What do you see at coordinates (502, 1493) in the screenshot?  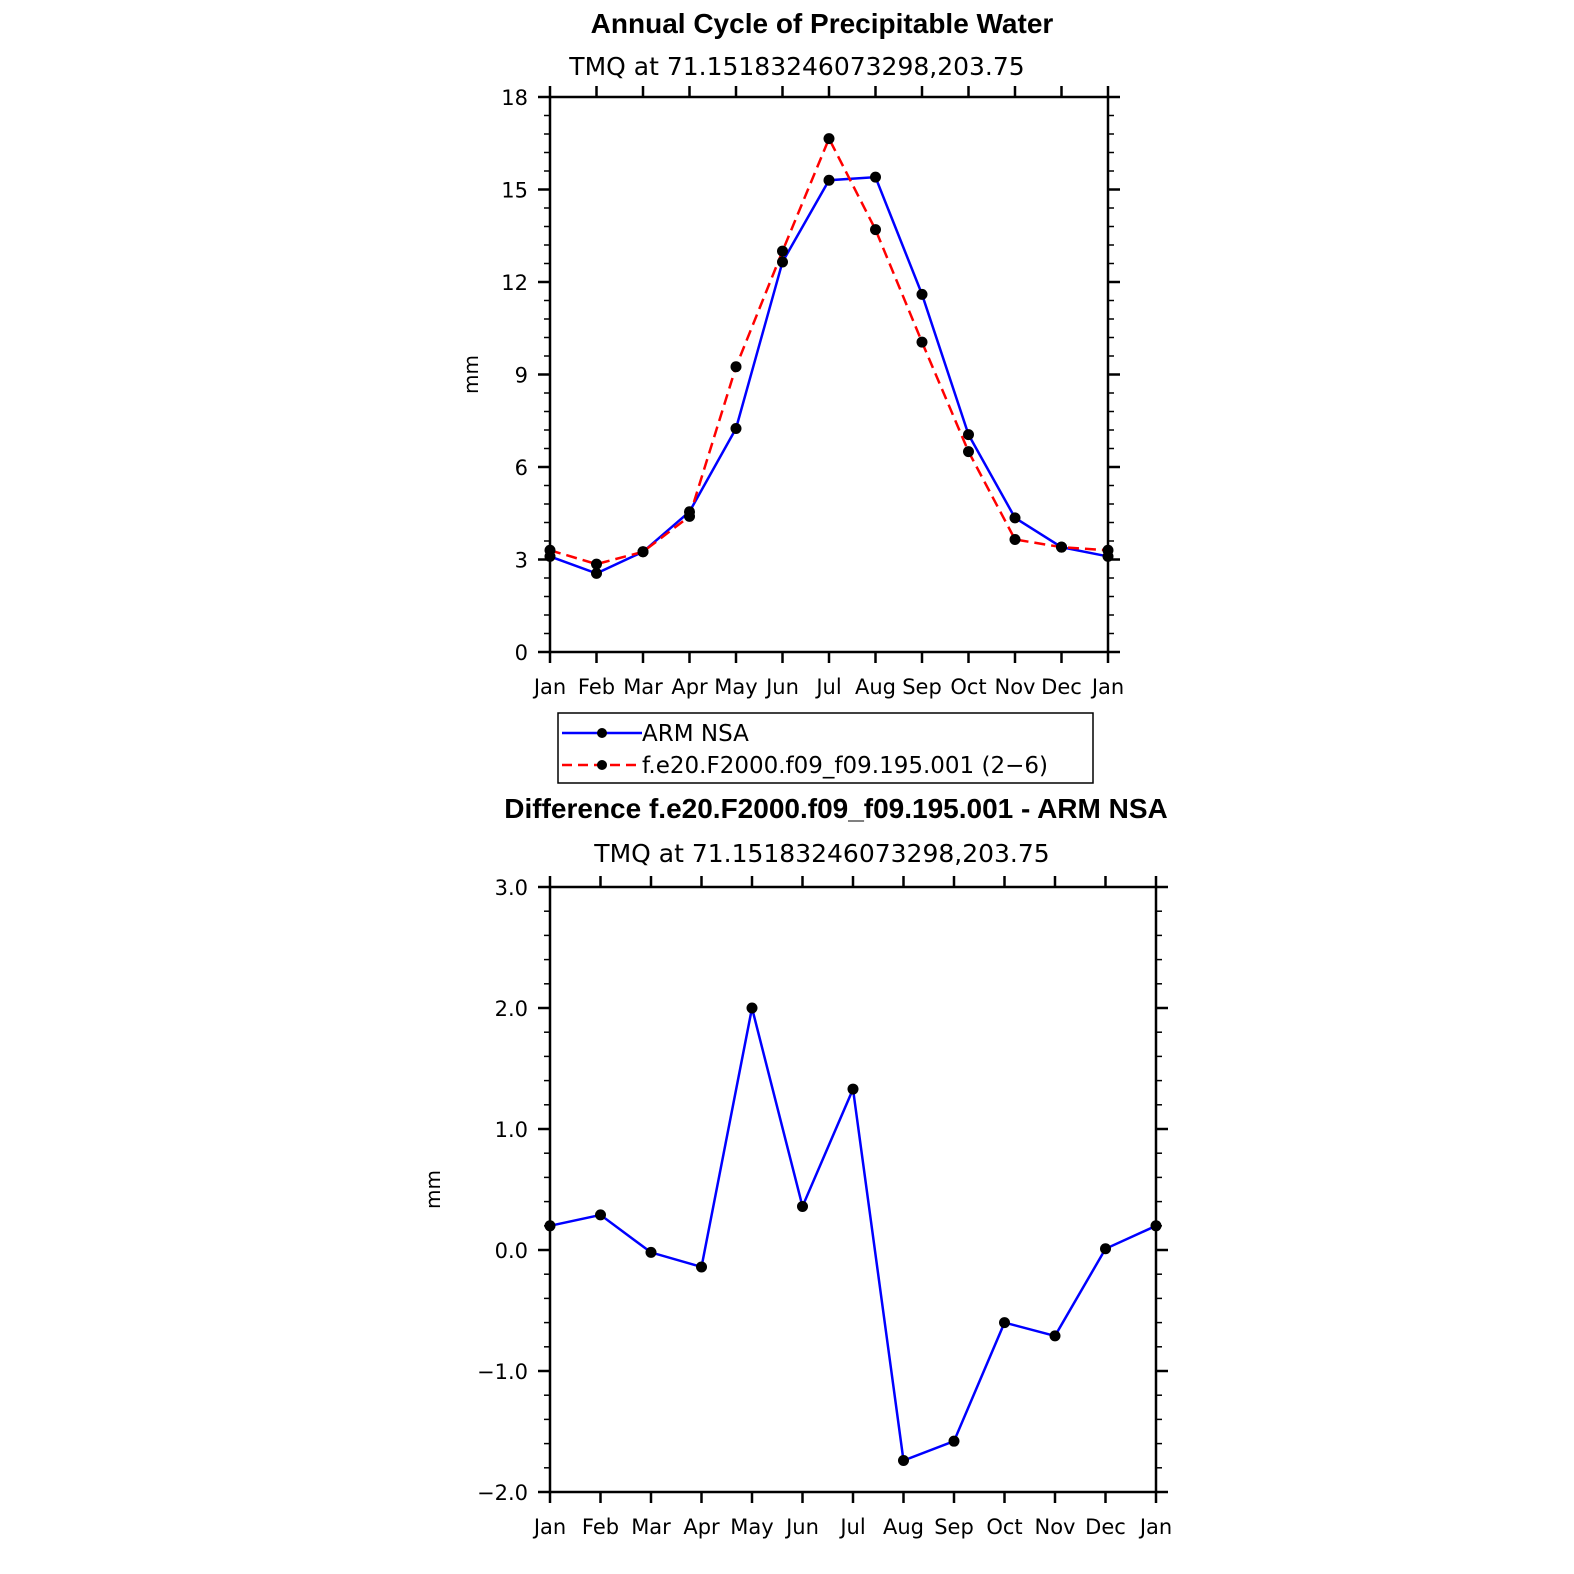 I see `y-tick-label: −2.0` at bounding box center [502, 1493].